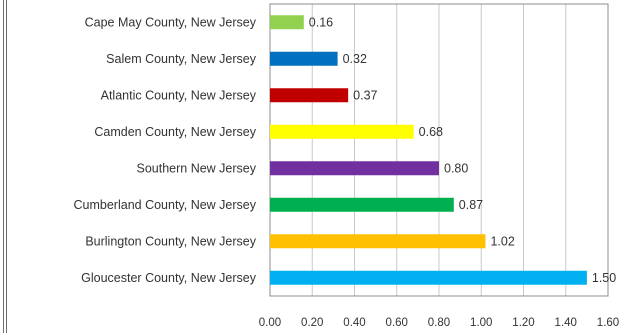  I want to click on x-tick-label: 0.20, so click(312, 323).